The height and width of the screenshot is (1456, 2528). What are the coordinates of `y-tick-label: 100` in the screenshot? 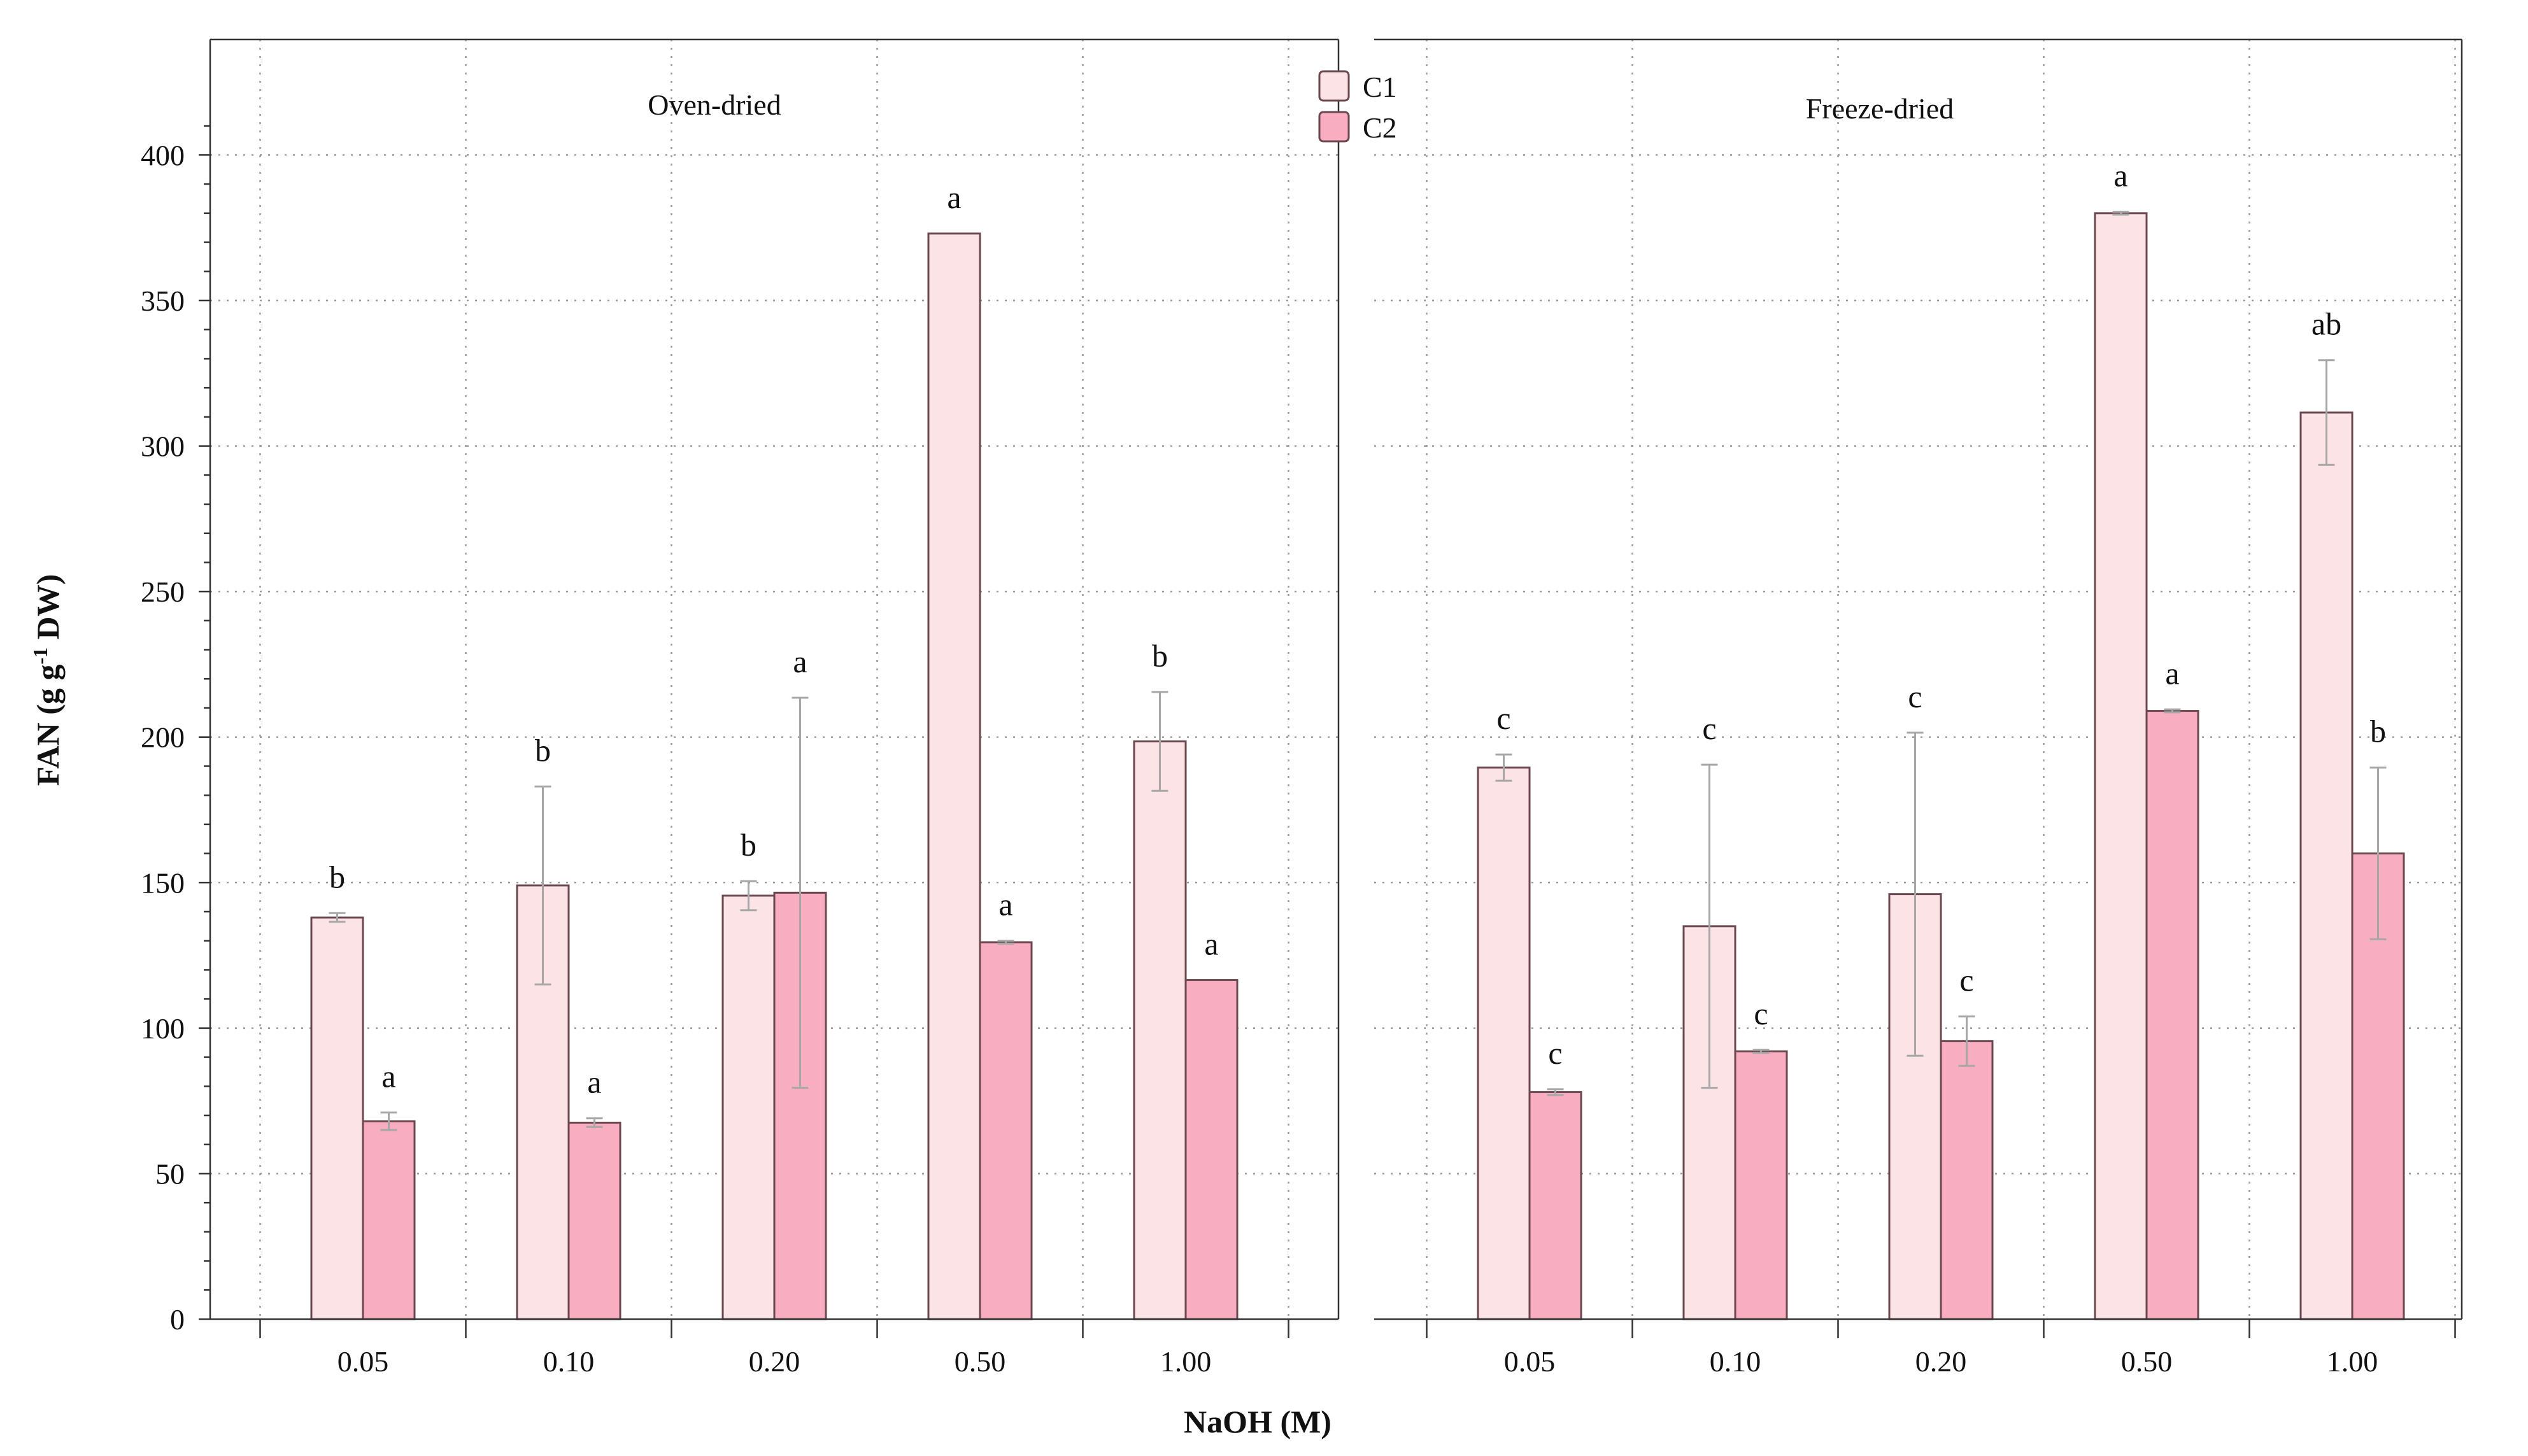 It's located at (163, 1028).